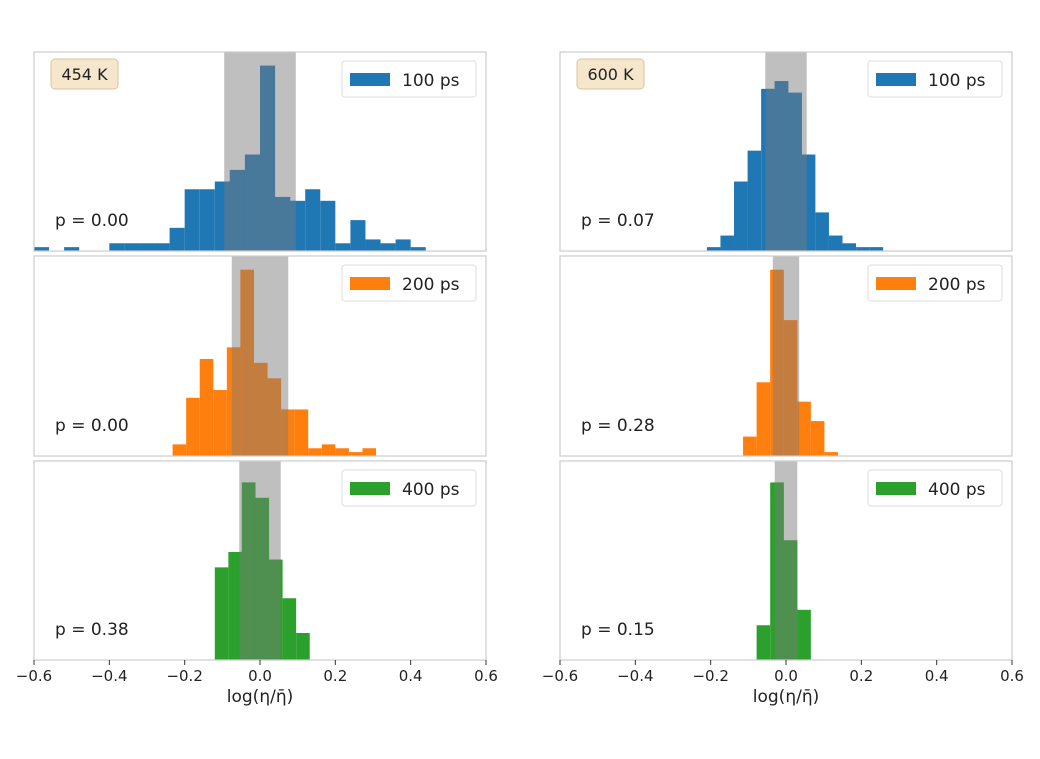  Describe the element at coordinates (335, 676) in the screenshot. I see `x-tick-label: 0.2` at that location.